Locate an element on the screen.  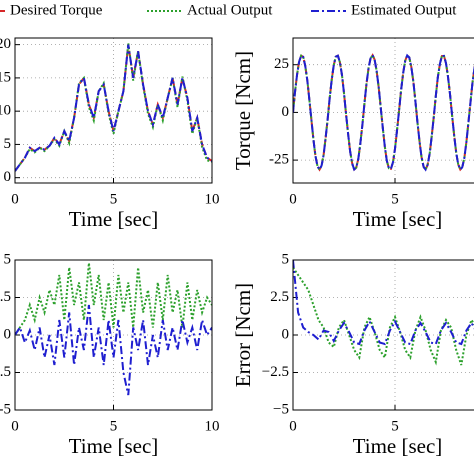
y-tick-label: -5 is located at coordinates (5, 409).